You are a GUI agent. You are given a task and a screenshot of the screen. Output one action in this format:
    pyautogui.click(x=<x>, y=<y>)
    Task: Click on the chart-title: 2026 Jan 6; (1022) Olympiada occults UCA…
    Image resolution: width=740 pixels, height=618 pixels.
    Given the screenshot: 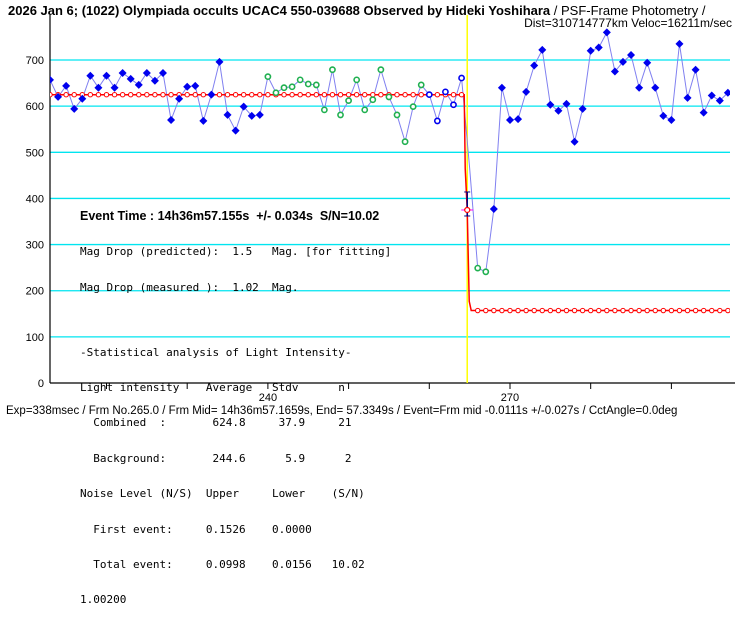 What is the action you would take?
    pyautogui.click(x=357, y=10)
    